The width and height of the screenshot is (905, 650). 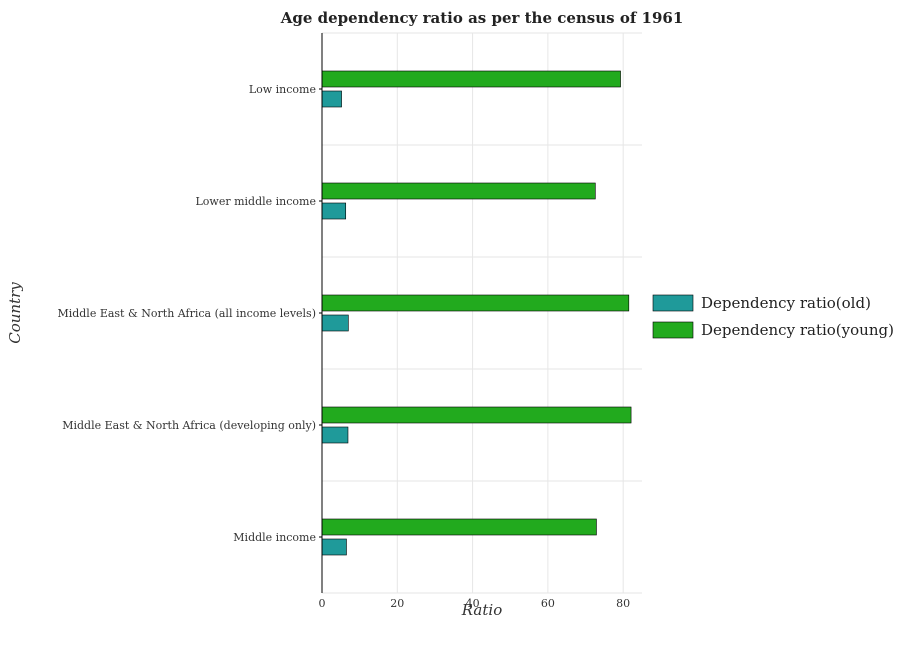 What do you see at coordinates (797, 330) in the screenshot?
I see `legend-label: Dependency ratio(young)` at bounding box center [797, 330].